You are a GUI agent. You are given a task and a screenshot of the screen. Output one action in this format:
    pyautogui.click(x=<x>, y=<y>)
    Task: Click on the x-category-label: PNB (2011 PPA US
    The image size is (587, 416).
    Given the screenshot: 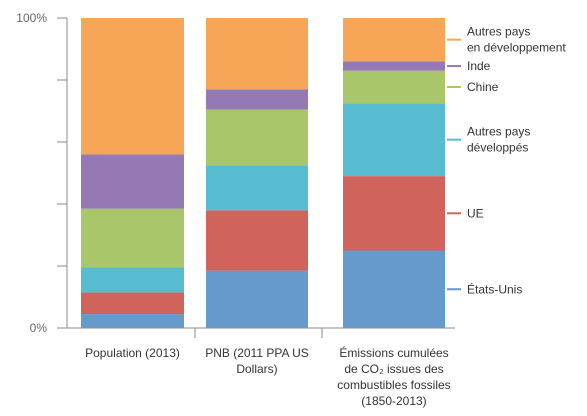 What is the action you would take?
    pyautogui.click(x=257, y=353)
    